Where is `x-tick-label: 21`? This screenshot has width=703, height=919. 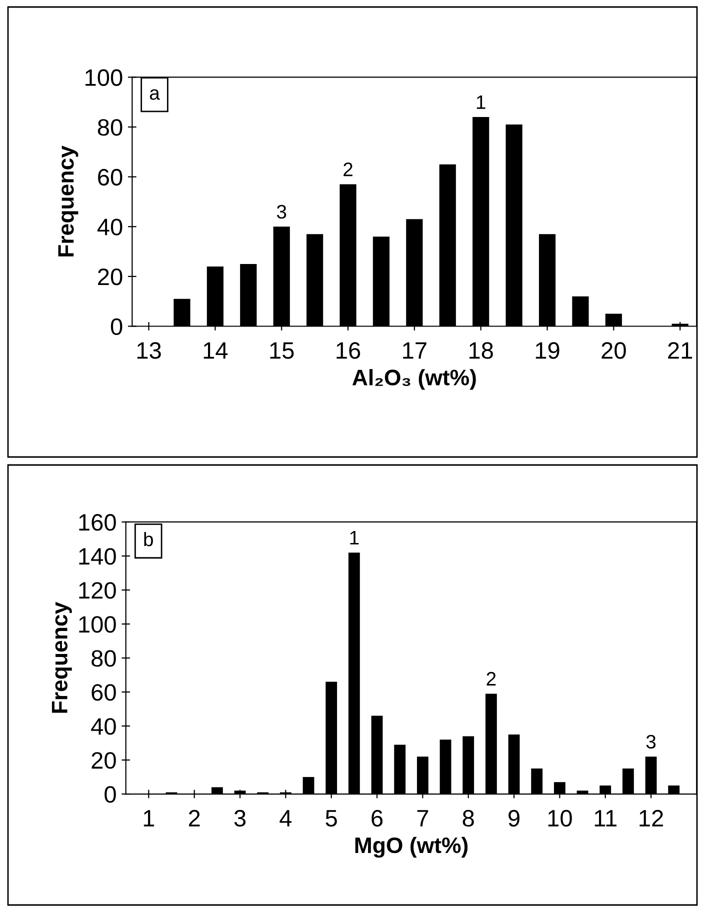
x-tick-label: 21 is located at coordinates (680, 350).